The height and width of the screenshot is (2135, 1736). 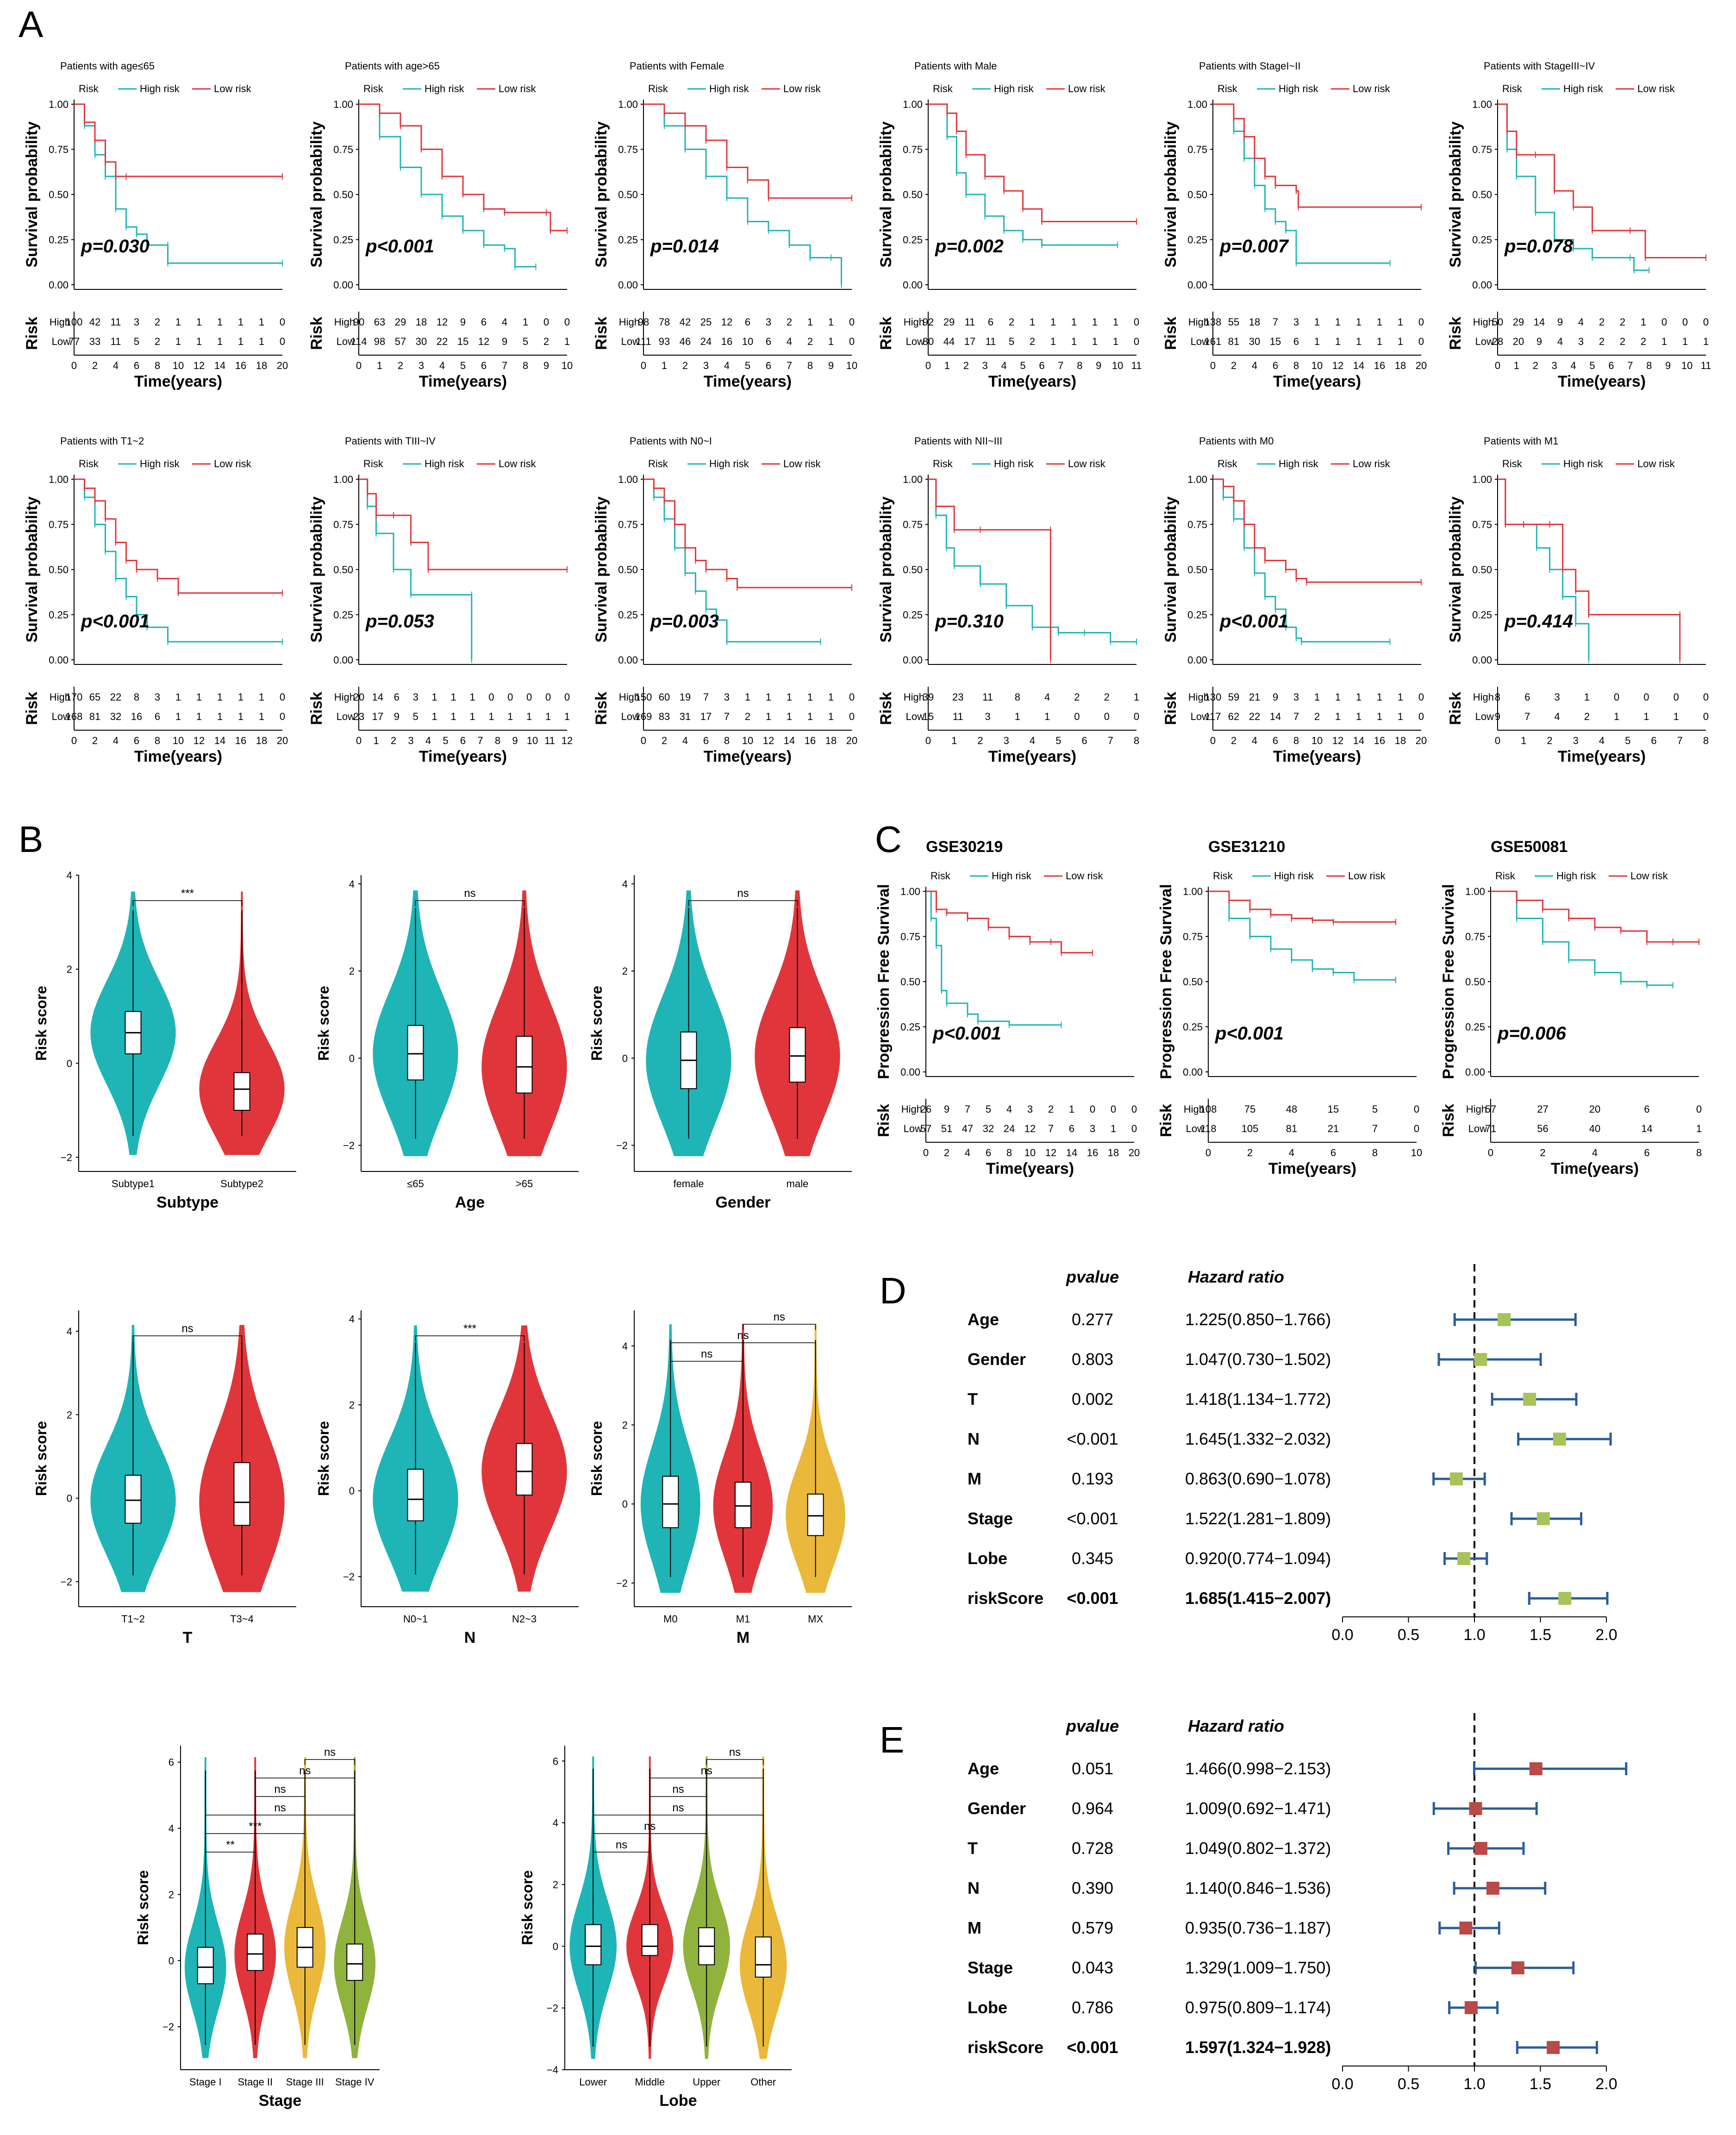 What do you see at coordinates (628, 525) in the screenshot?
I see `km-y-tick-label: 0.75` at bounding box center [628, 525].